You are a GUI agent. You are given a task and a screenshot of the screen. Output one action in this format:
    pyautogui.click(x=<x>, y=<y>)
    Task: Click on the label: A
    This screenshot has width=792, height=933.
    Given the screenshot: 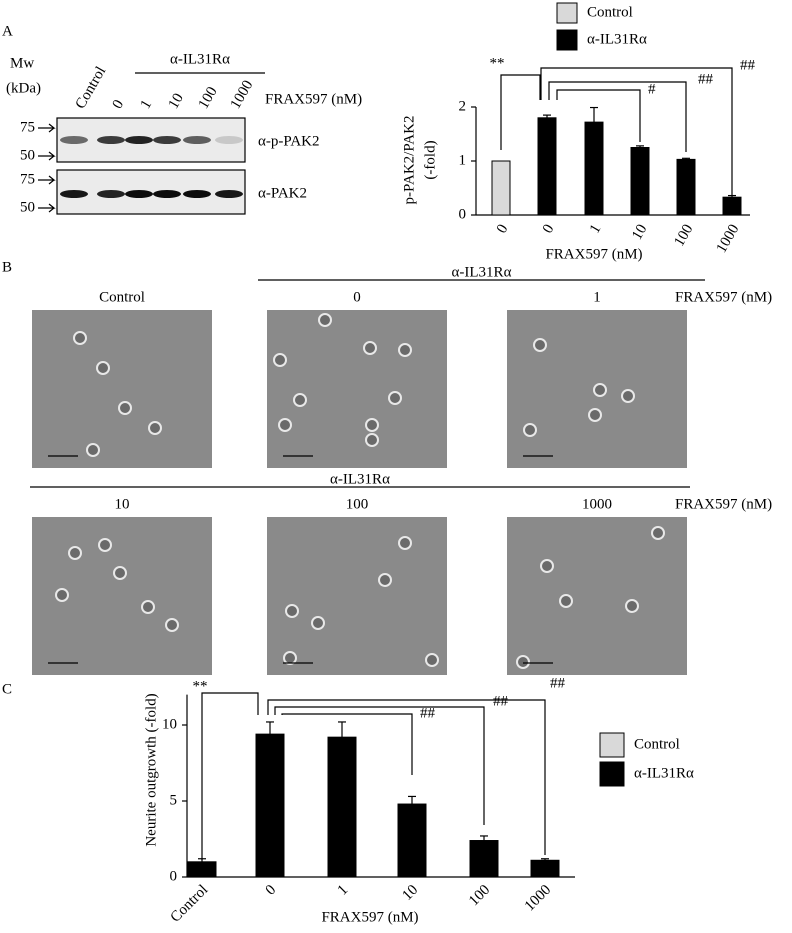 What is the action you would take?
    pyautogui.click(x=7, y=31)
    